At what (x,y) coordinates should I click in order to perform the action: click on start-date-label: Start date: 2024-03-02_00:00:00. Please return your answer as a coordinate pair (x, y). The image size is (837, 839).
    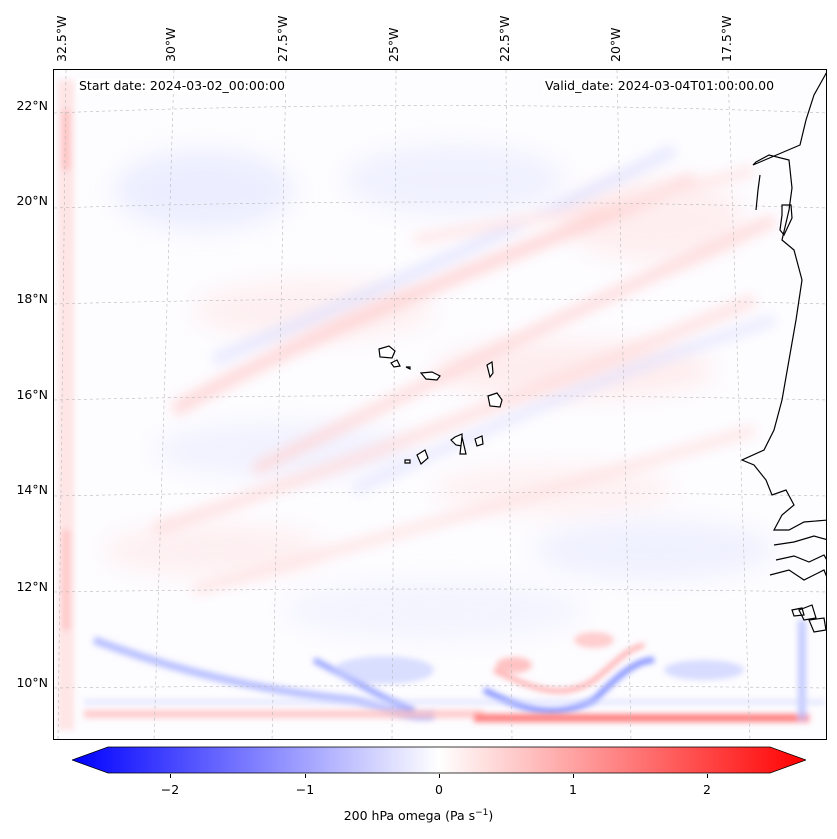
    Looking at the image, I should click on (182, 86).